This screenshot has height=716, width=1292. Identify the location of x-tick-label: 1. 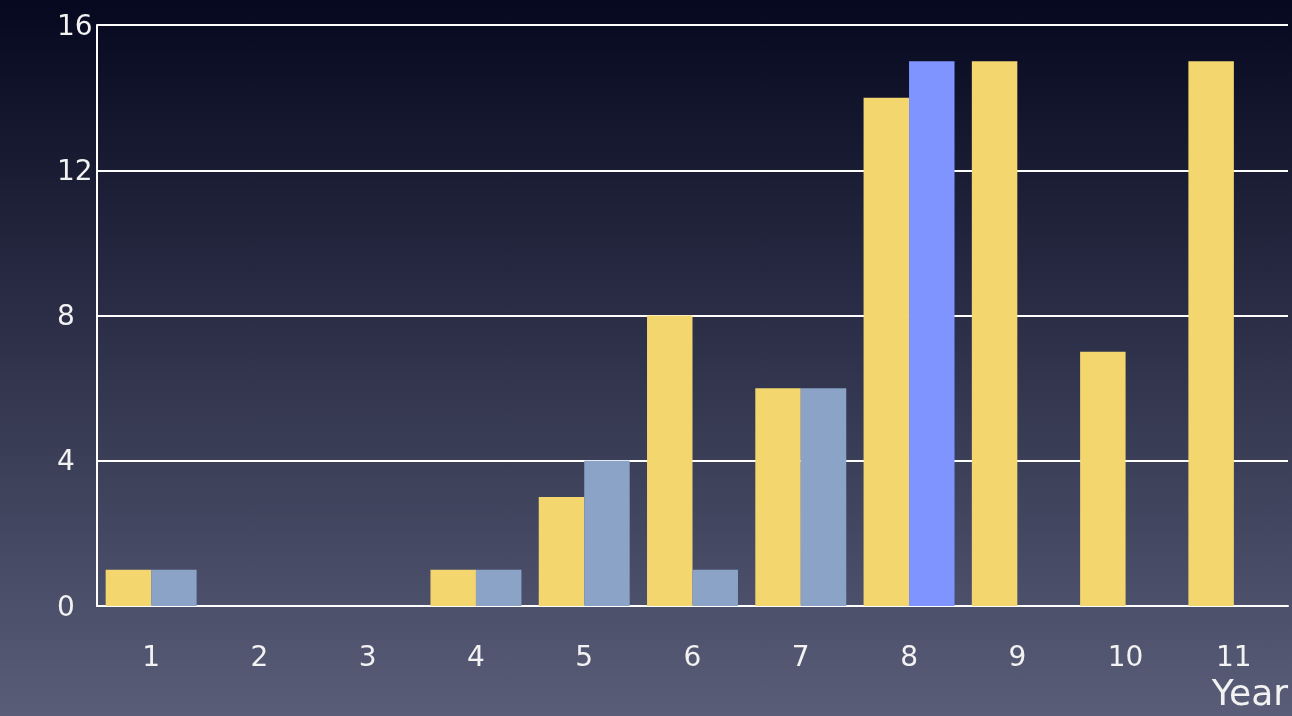
(151, 656).